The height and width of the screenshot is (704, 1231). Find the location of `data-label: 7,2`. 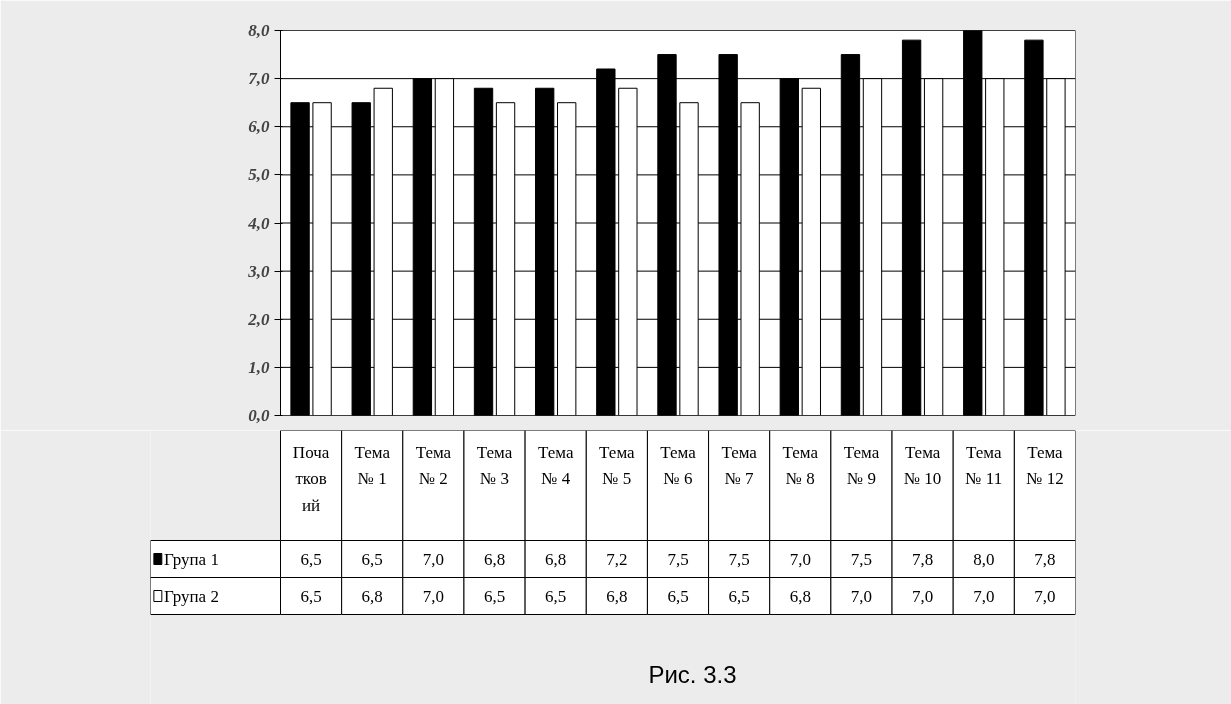

data-label: 7,2 is located at coordinates (617, 559).